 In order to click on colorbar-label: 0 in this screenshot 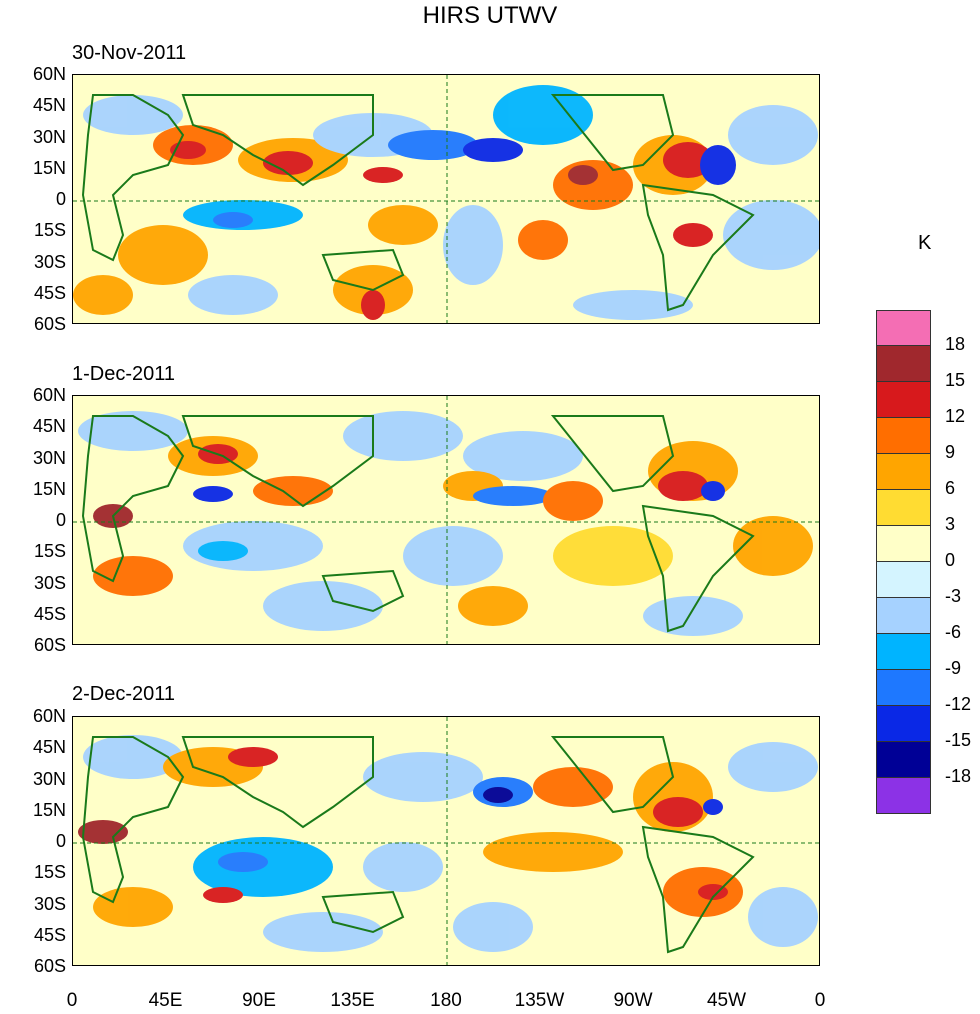, I will do `click(950, 560)`.